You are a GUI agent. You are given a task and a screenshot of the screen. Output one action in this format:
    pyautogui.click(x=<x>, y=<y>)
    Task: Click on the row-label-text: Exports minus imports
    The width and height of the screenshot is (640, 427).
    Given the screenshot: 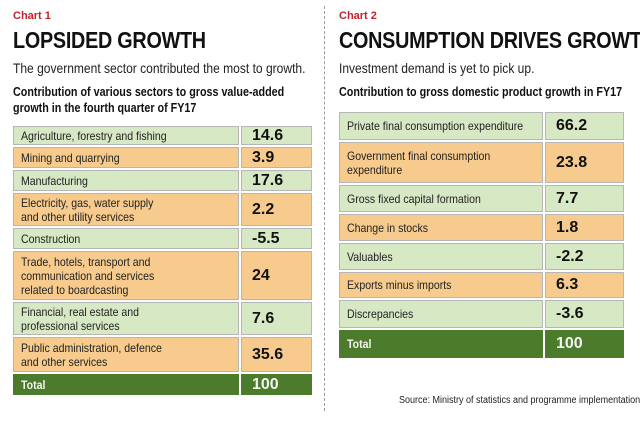 What is the action you would take?
    pyautogui.click(x=399, y=285)
    